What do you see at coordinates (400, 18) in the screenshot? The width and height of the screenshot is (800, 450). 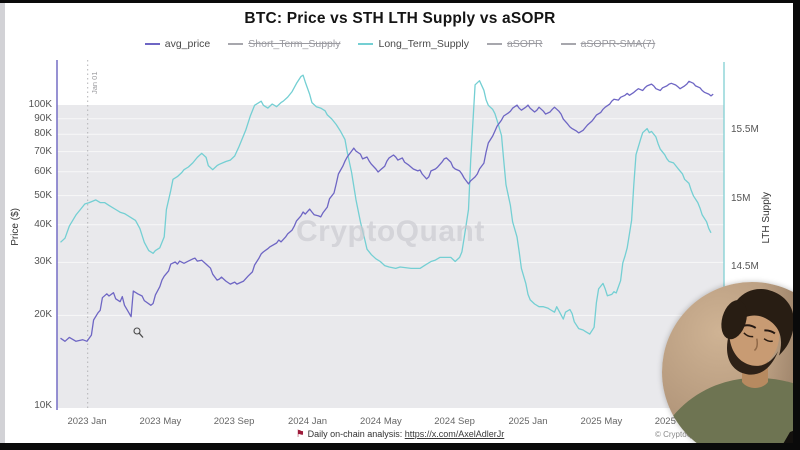 I see `chart-title: BTC: Price vs STH LTH Supply vs aSOPR` at bounding box center [400, 18].